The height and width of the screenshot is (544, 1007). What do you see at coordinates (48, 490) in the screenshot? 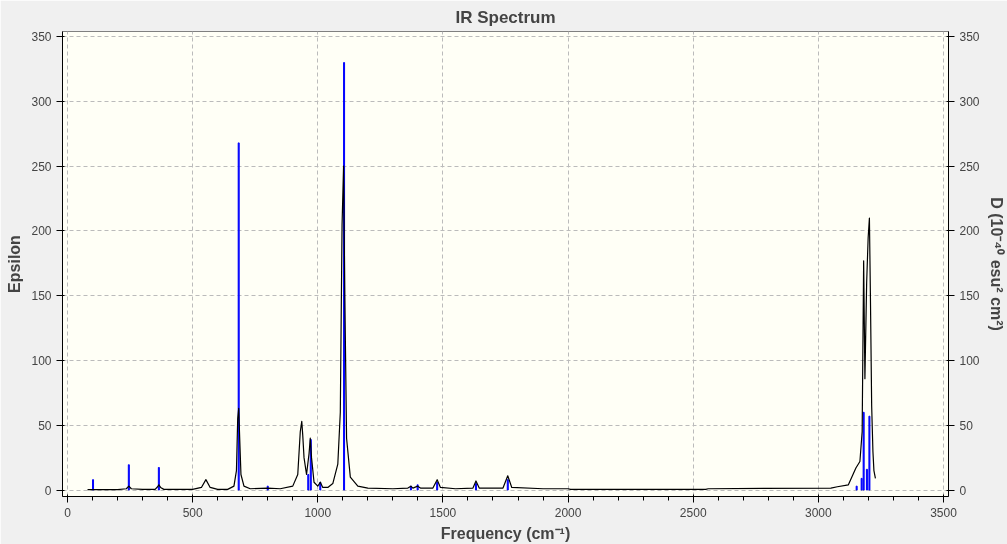
I see `y-tick-label: 0` at bounding box center [48, 490].